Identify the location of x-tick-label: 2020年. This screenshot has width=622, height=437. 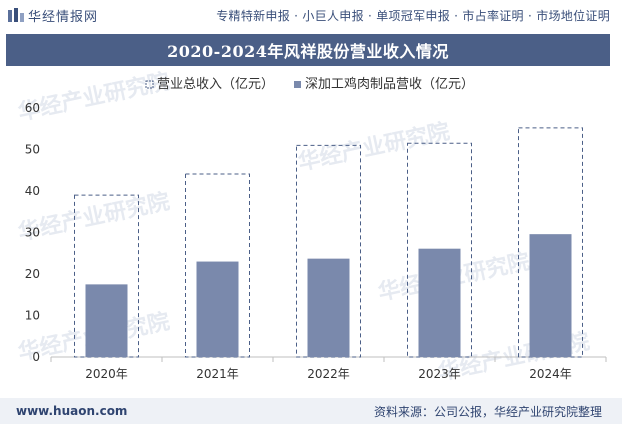
(106, 374).